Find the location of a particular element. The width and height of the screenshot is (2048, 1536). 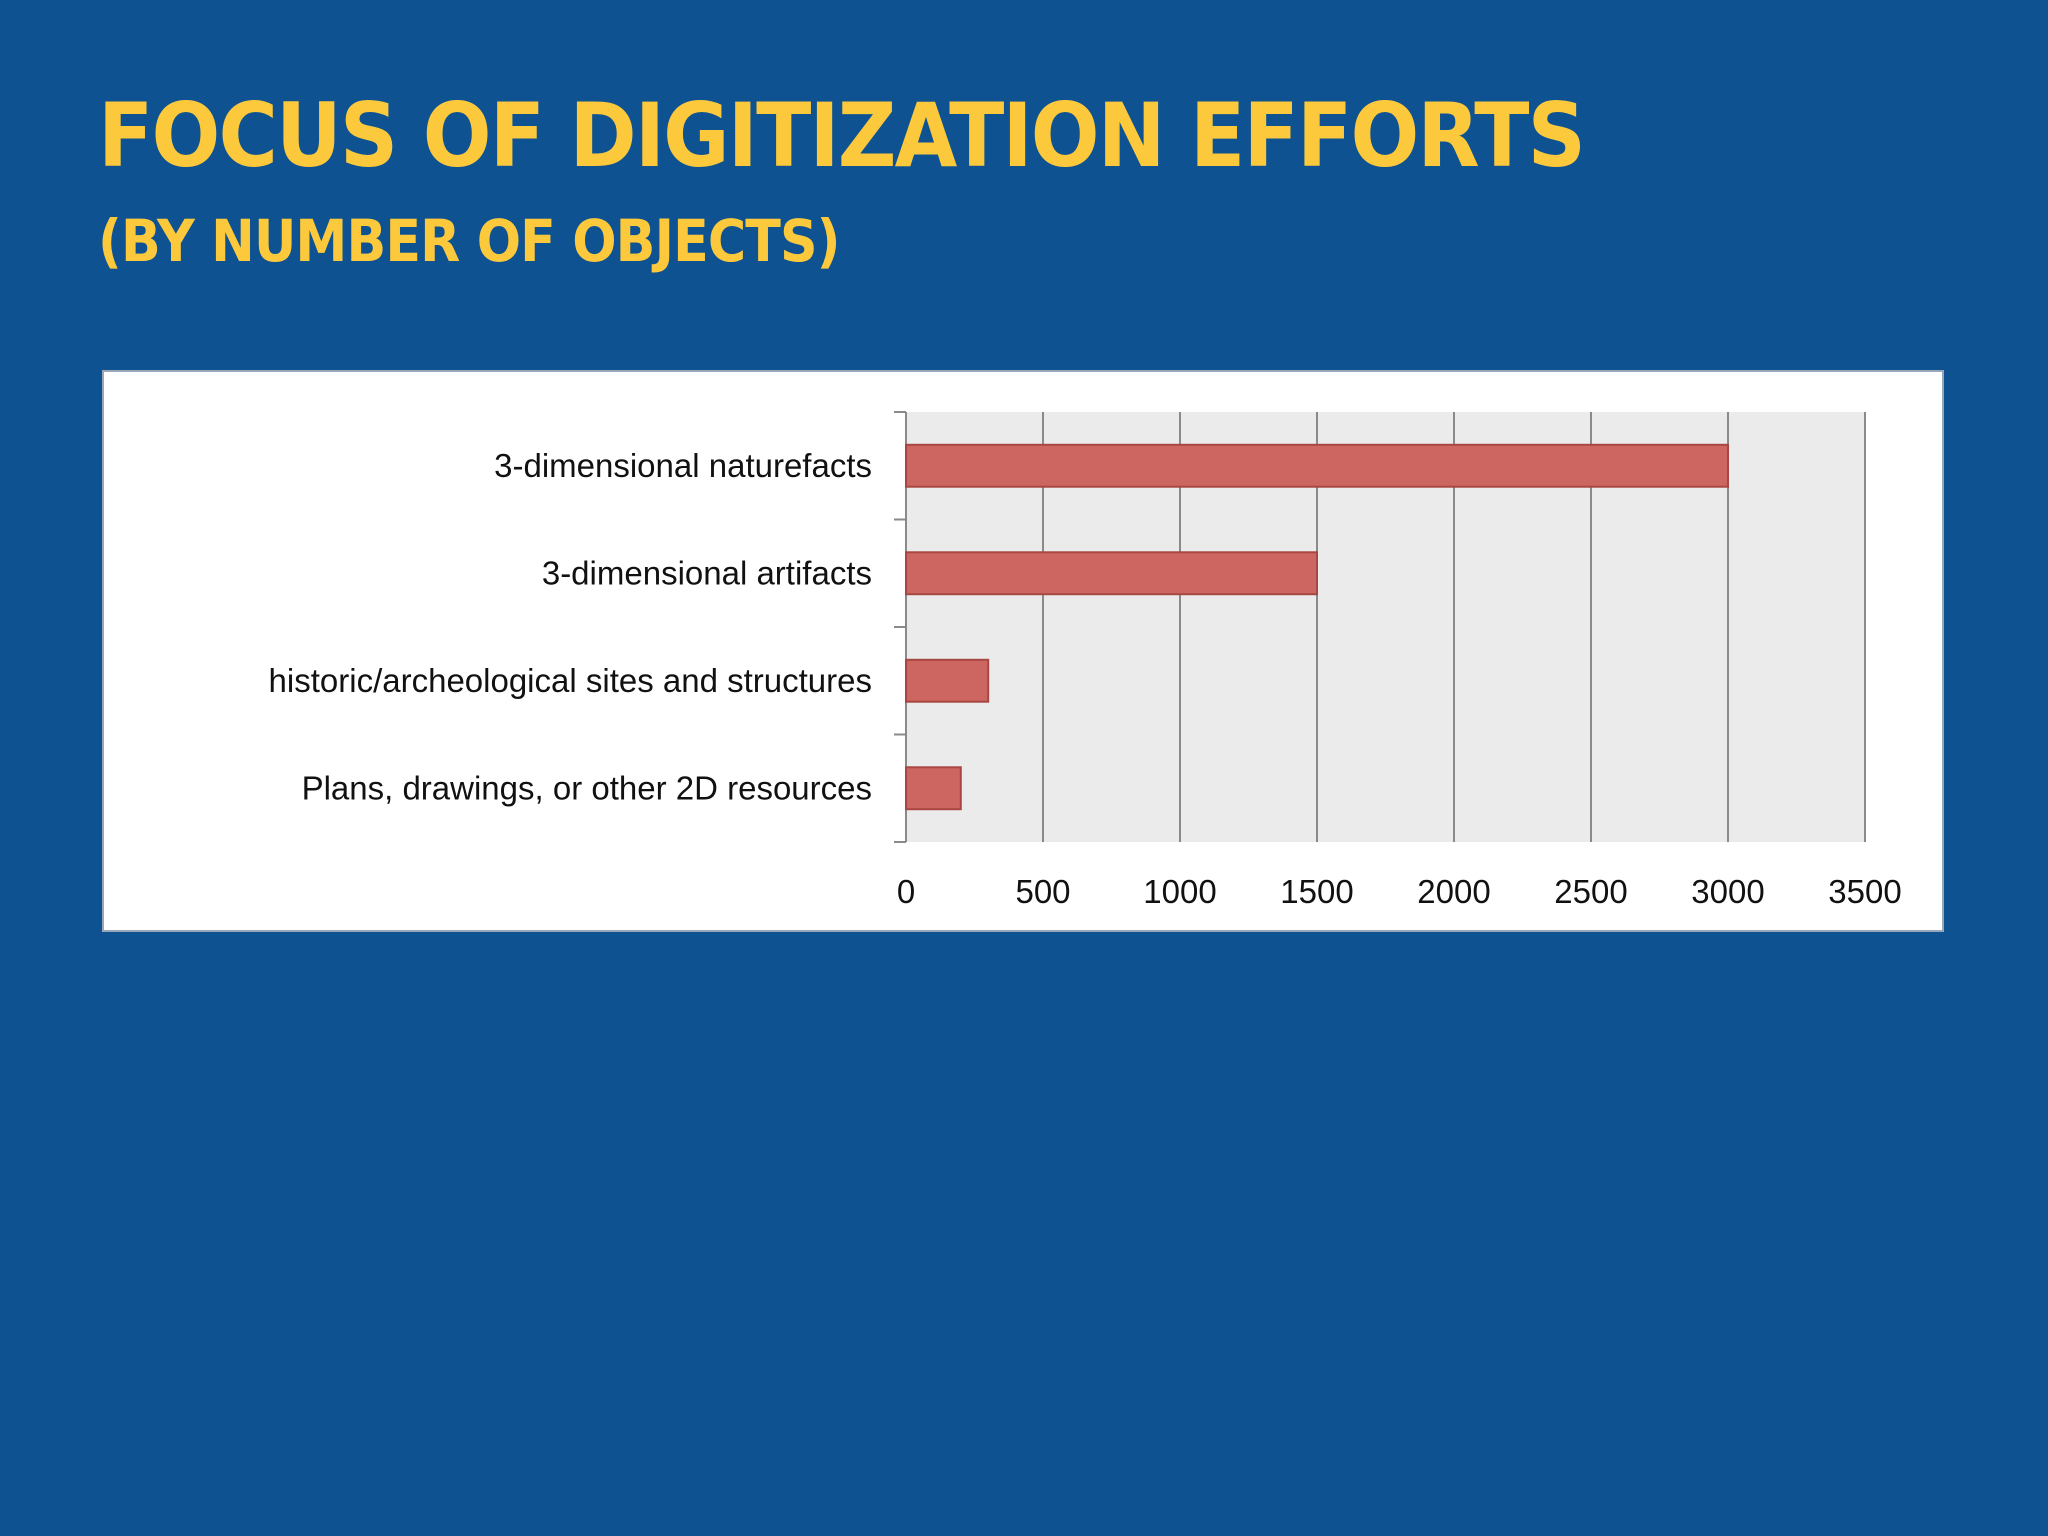

category-label: 3-dimensional artifacts is located at coordinates (707, 572).